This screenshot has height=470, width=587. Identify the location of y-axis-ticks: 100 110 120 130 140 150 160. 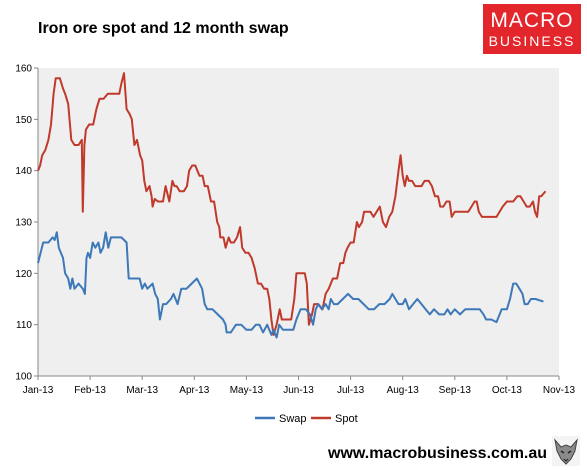
(26, 223).